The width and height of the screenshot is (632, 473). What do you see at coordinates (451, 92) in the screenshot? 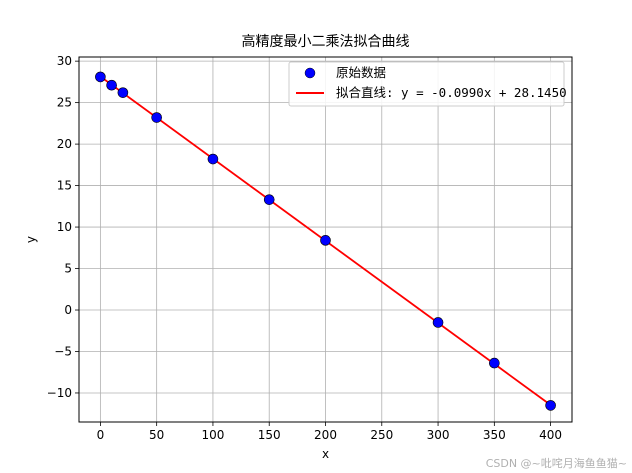
I see `legend-entry-fit-line: 拟合直线: y = -0.0990x + 28.1450` at bounding box center [451, 92].